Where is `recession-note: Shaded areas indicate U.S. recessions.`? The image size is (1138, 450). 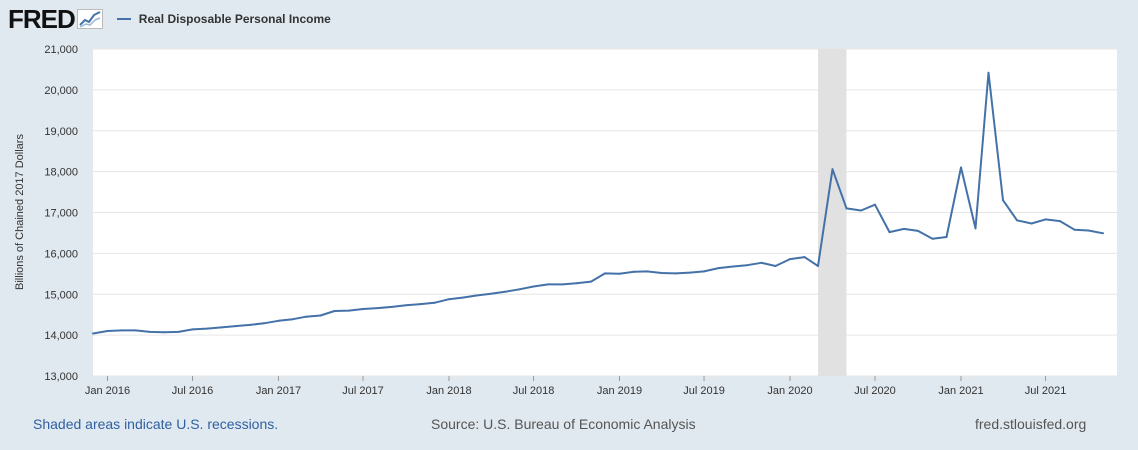
recession-note: Shaded areas indicate U.S. recessions. is located at coordinates (156, 424).